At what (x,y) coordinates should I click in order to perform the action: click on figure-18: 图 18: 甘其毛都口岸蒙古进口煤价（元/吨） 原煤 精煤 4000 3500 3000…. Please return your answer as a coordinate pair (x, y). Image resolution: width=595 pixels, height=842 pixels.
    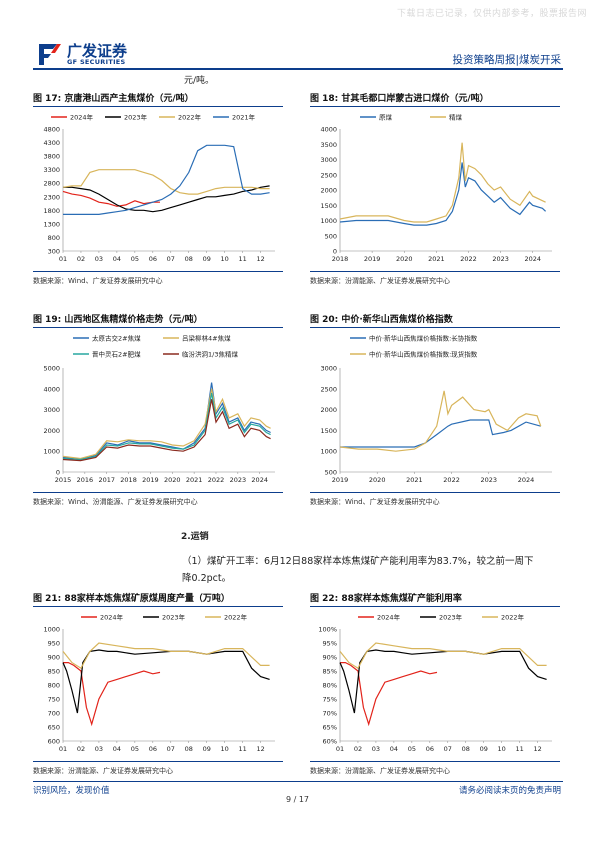
    Looking at the image, I should click on (435, 188).